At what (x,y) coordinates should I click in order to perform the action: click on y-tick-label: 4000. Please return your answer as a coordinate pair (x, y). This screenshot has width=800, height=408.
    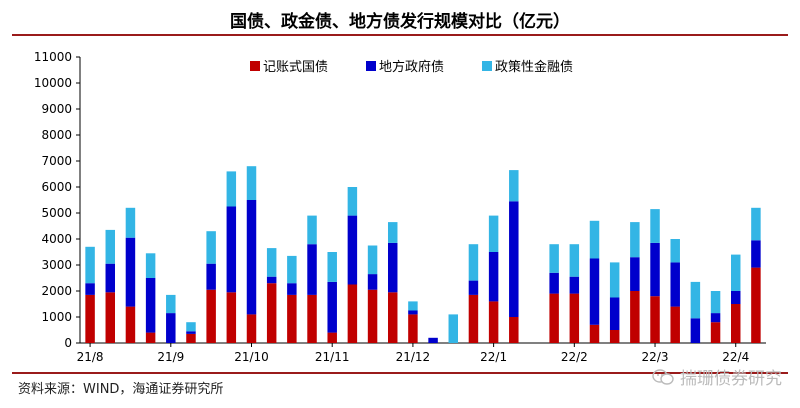
    Looking at the image, I should click on (56, 239).